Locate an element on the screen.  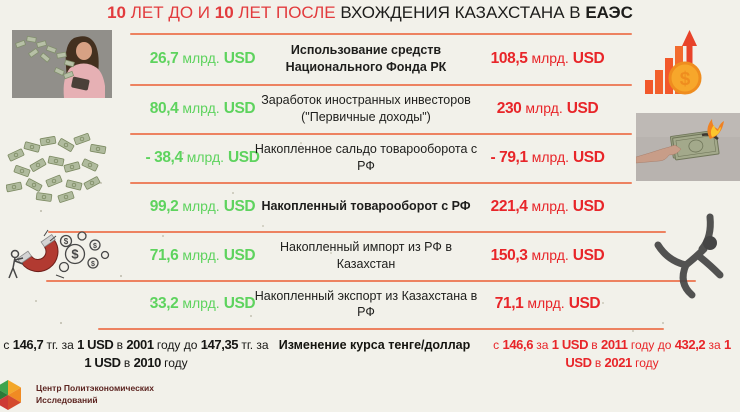
exchange-rate-label: Изменение курса тенге/доллар is located at coordinates (374, 345).